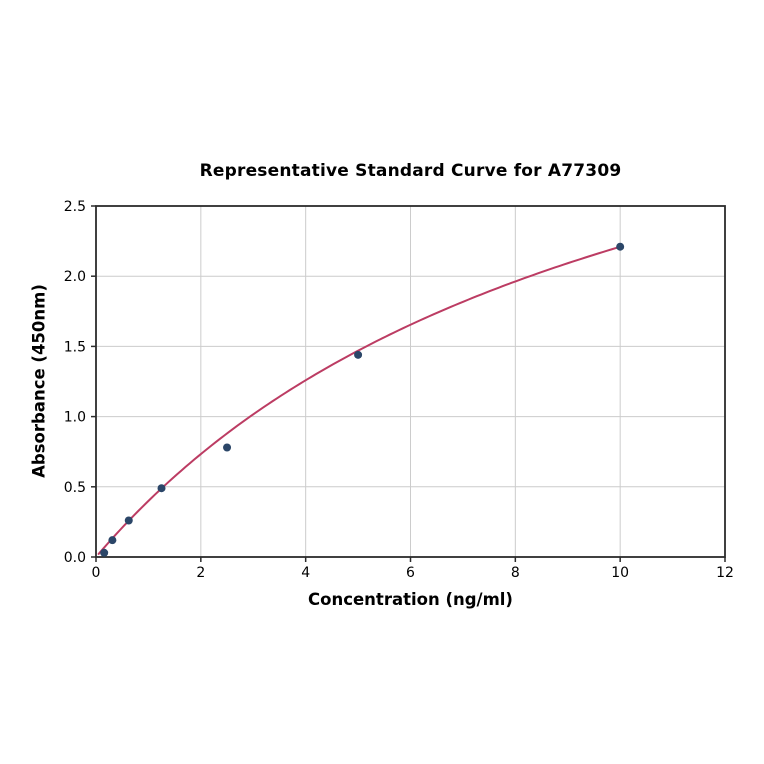  What do you see at coordinates (75, 558) in the screenshot?
I see `y-tick-label: 0.0` at bounding box center [75, 558].